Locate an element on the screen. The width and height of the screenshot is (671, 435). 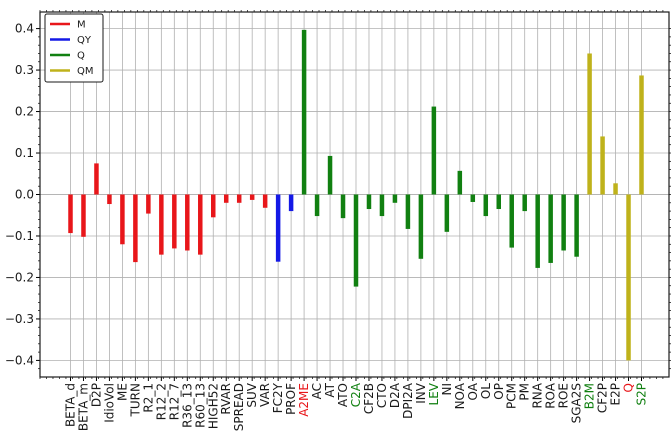
x-tick-label: ROA is located at coordinates (551, 395).